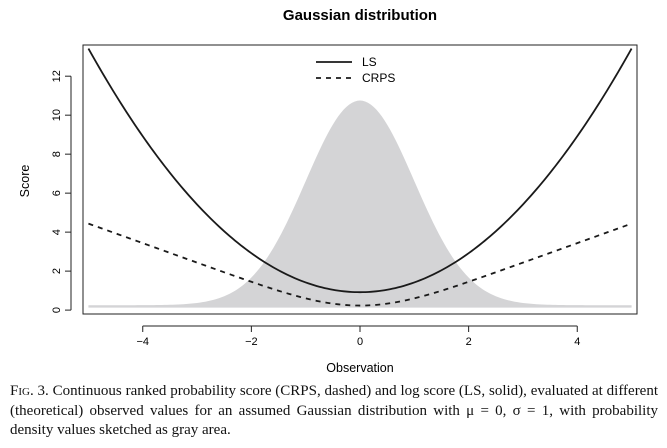 This screenshot has width=667, height=448. Describe the element at coordinates (369, 62) in the screenshot. I see `legend-label-ls: LS` at that location.